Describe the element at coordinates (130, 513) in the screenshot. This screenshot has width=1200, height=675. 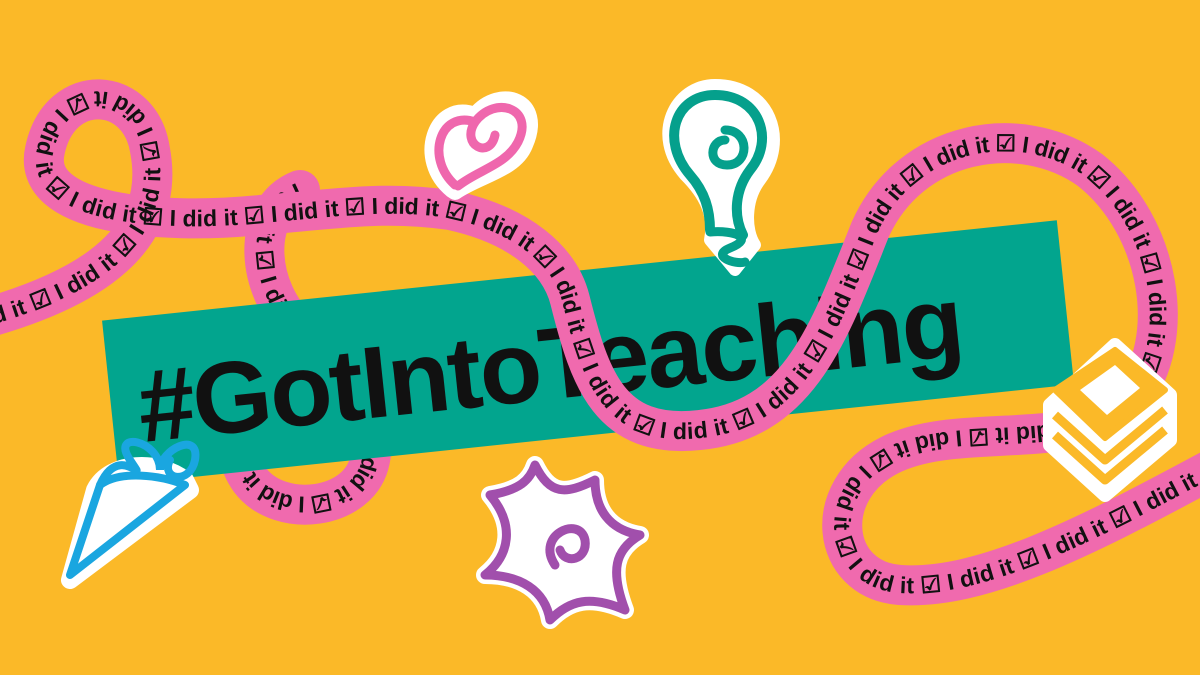
I see `ice-cream-cone-icon` at that location.